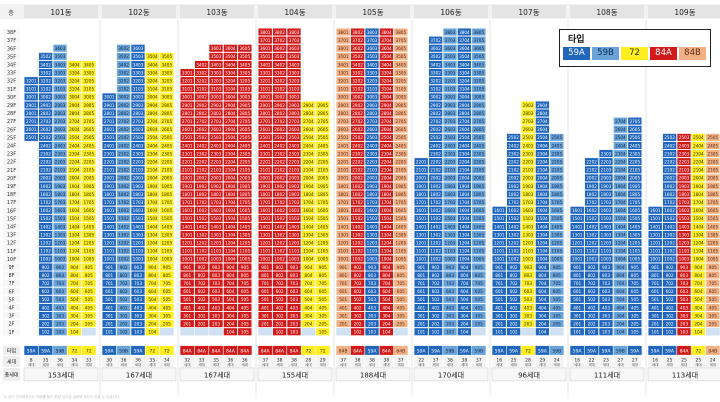 Image resolution: width=720 pixels, height=402 pixels. I want to click on unit-number: 2502, so click(669, 137).